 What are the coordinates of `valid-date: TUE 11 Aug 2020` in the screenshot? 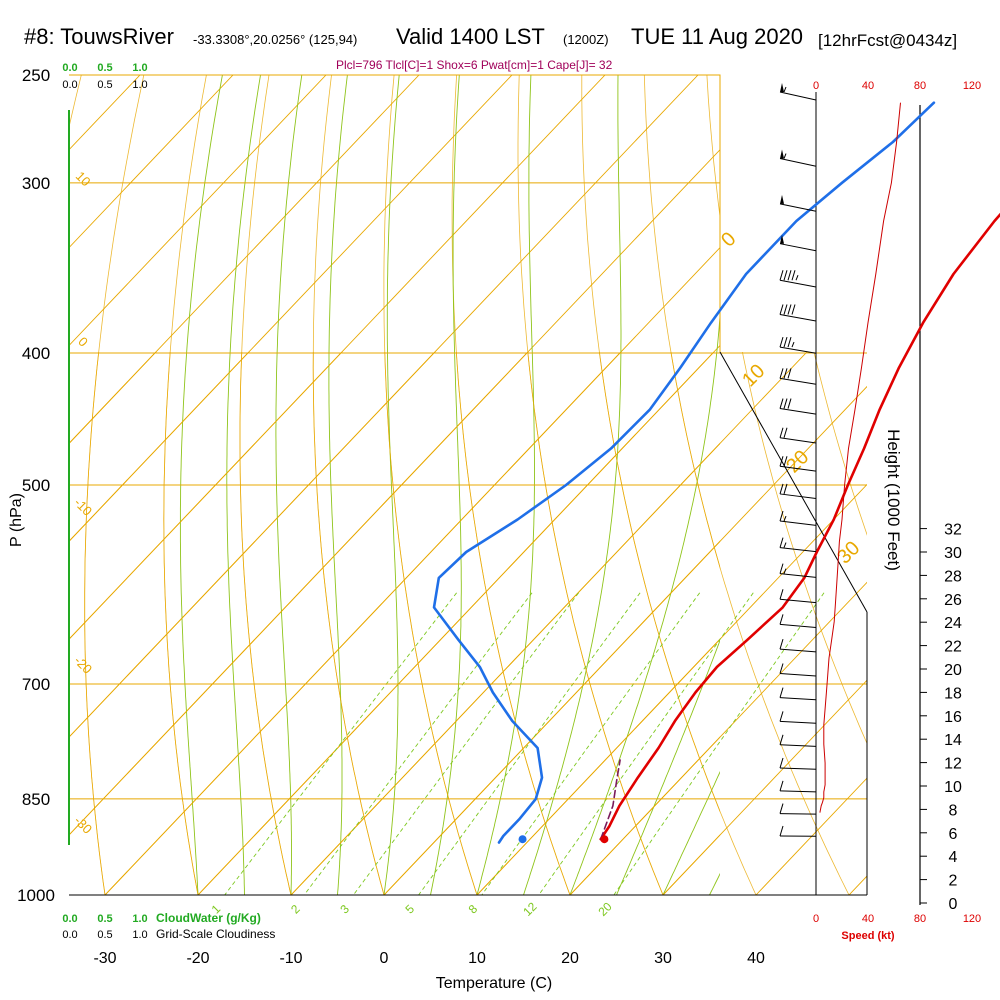 It's located at (717, 36).